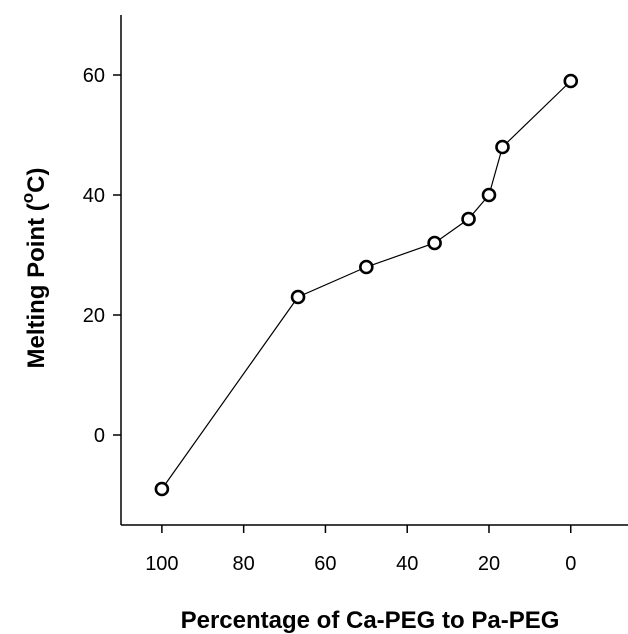 This screenshot has height=634, width=628. I want to click on y-axis-title-superscript: o, so click(27, 198).